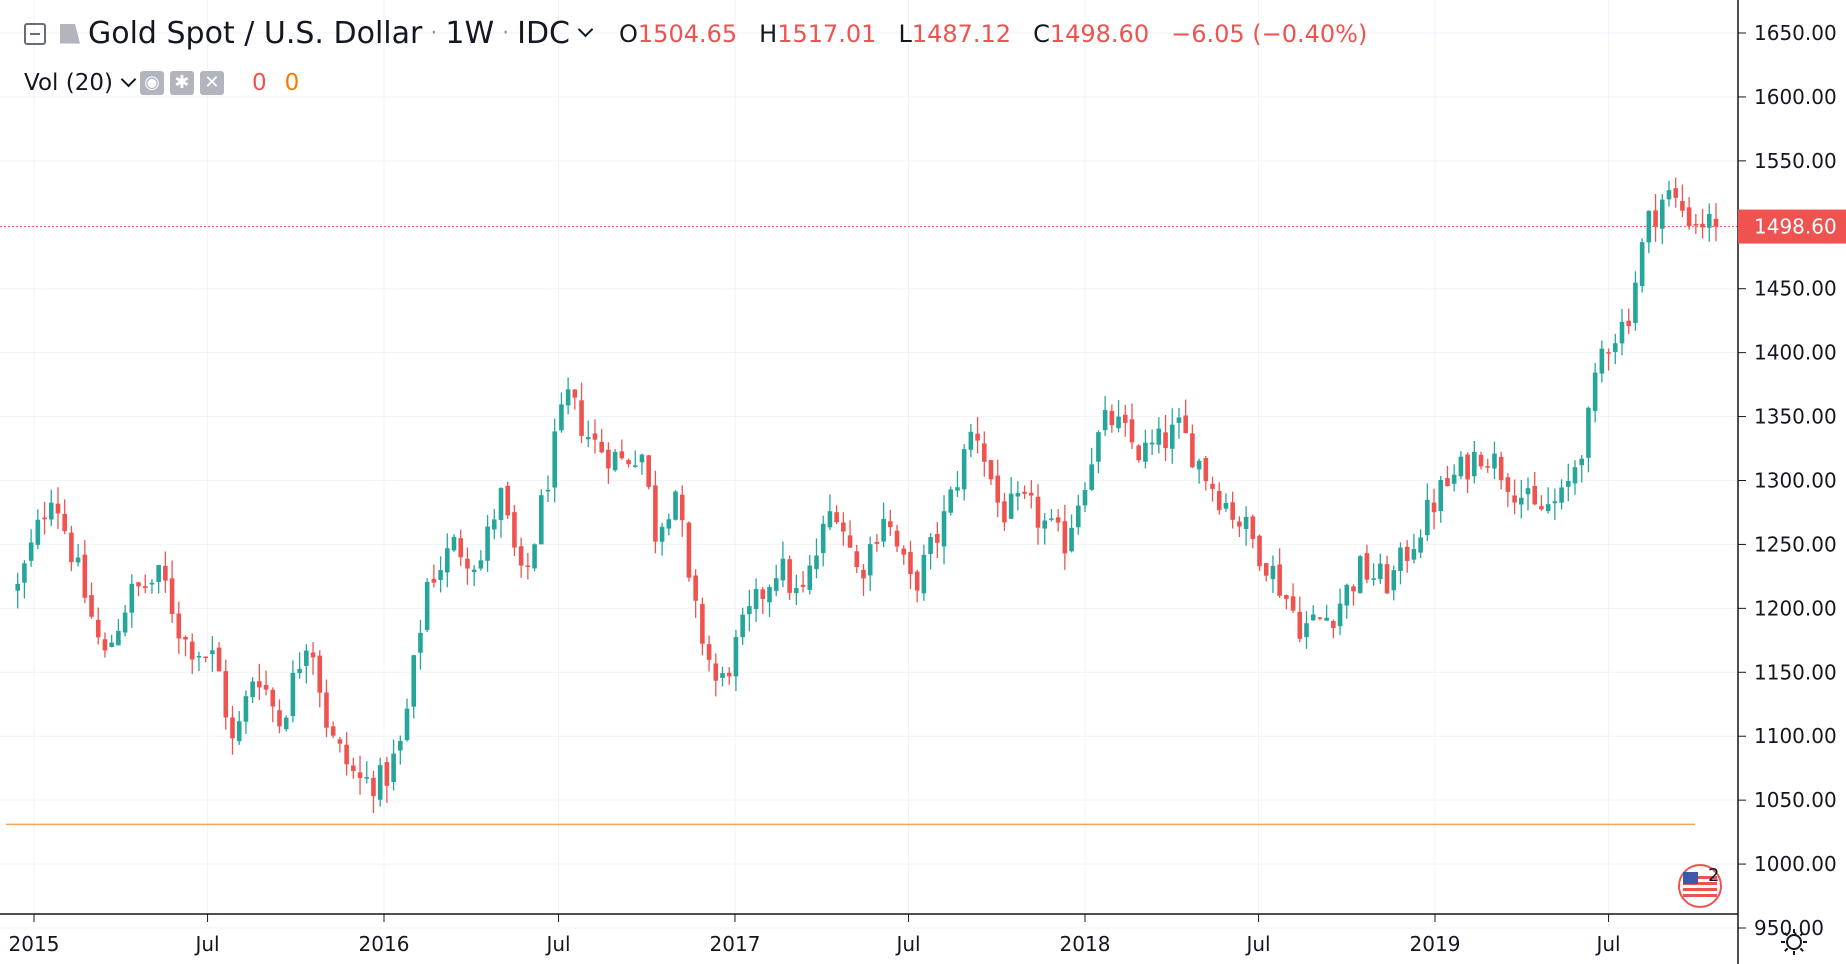 The image size is (1846, 964). What do you see at coordinates (1794, 942) in the screenshot?
I see `settings-icon` at bounding box center [1794, 942].